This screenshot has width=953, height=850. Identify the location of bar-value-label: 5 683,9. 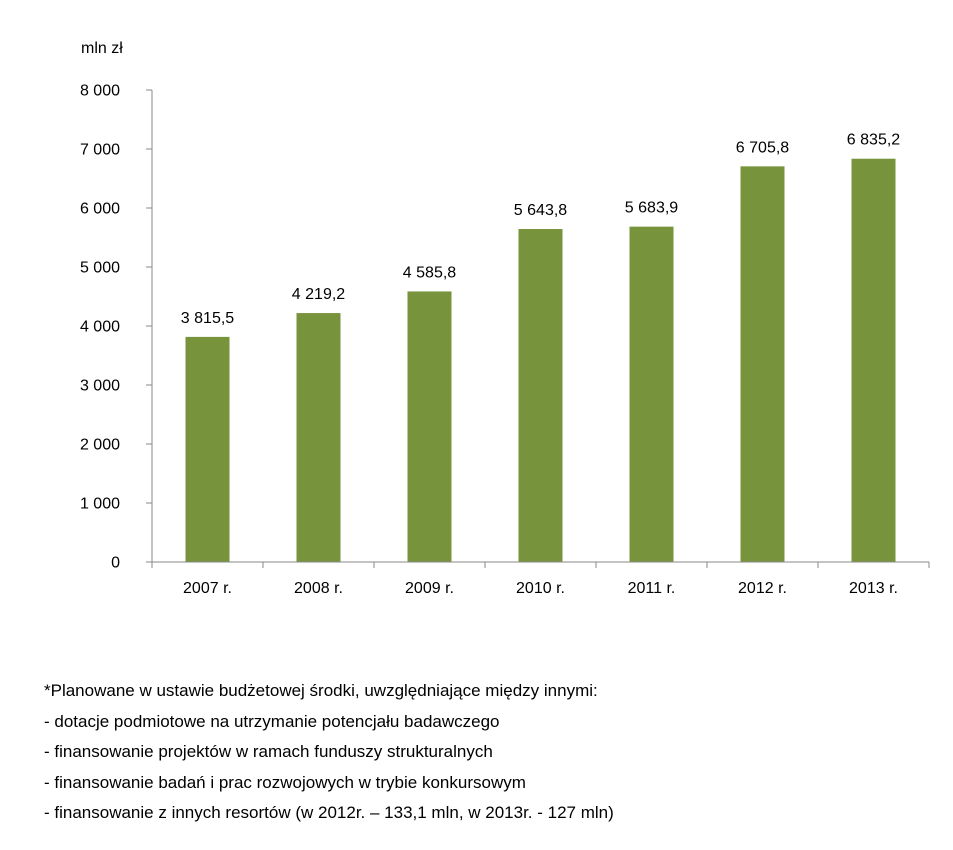
(651, 208).